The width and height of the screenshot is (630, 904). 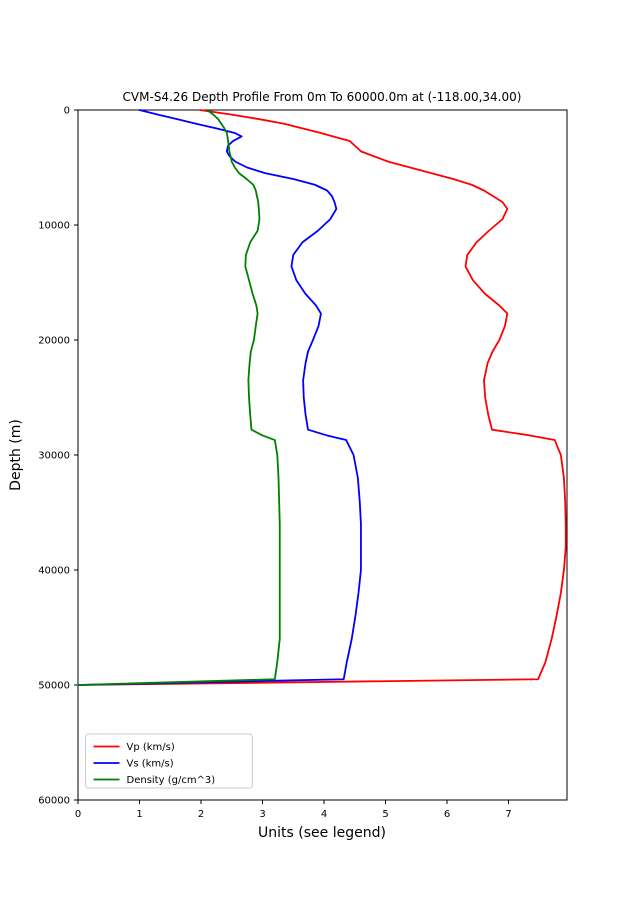 I want to click on y-axis-label: Depth (m), so click(x=16, y=455).